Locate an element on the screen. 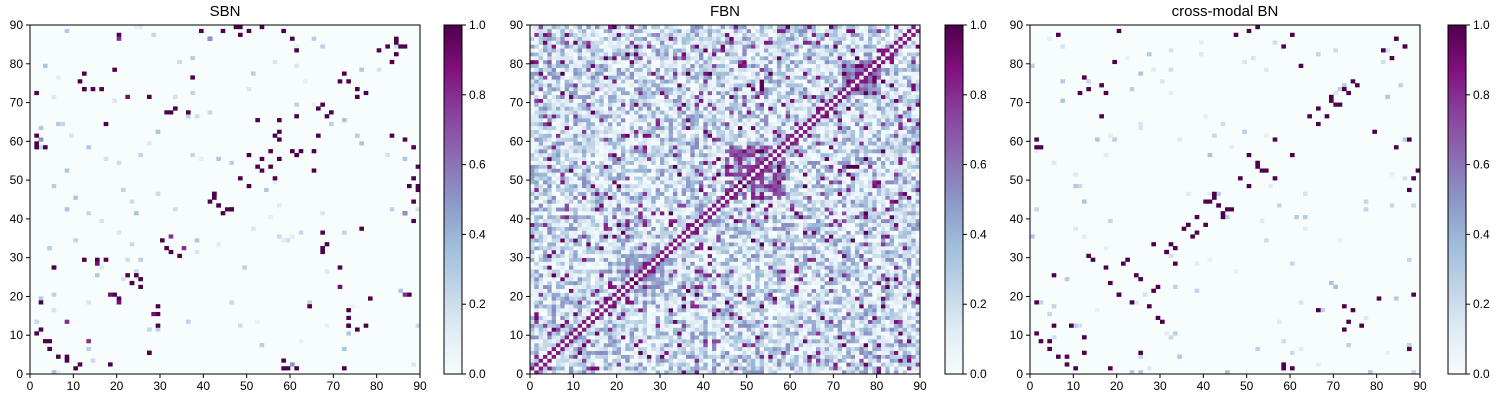 This screenshot has height=400, width=1500. y-tick-label: 10 is located at coordinates (17, 335).